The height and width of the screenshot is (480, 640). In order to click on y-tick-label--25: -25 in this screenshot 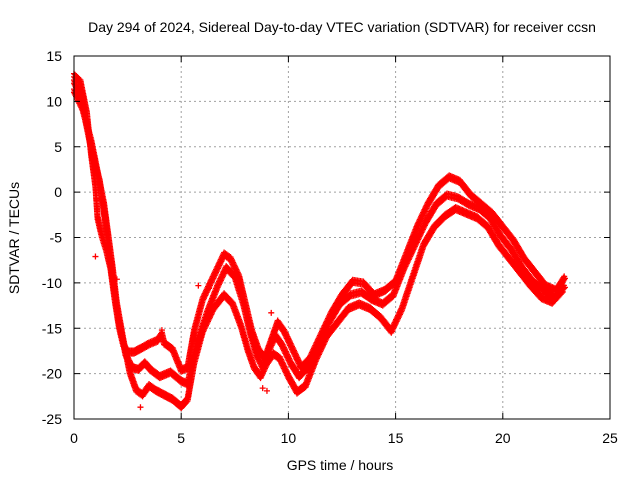, I will do `click(52, 419)`.